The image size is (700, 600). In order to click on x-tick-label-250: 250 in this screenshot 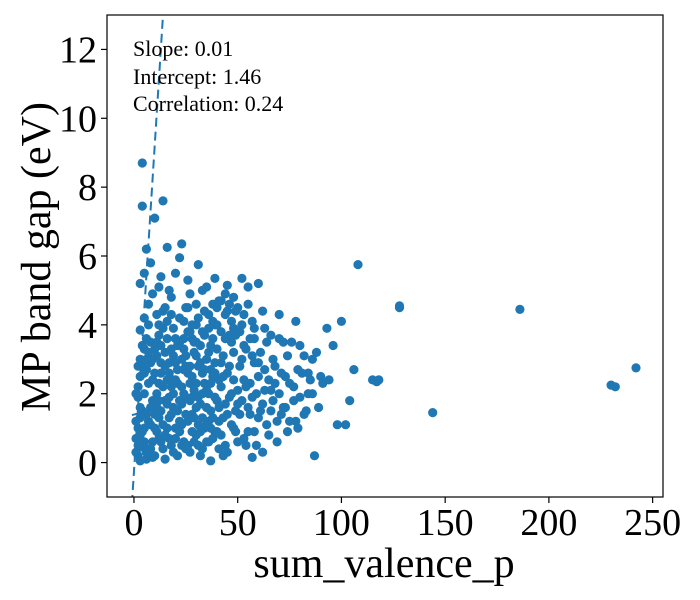, I will do `click(652, 523)`.